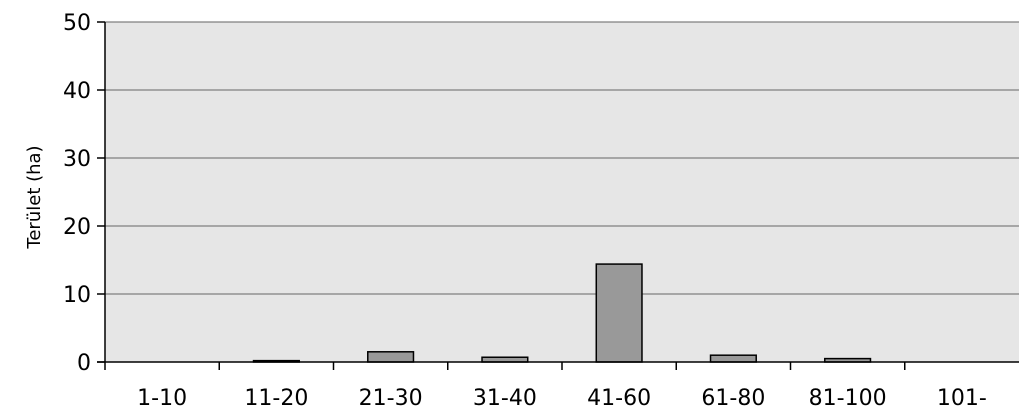 The width and height of the screenshot is (1019, 413). I want to click on y-tick-label: 20, so click(77, 227).